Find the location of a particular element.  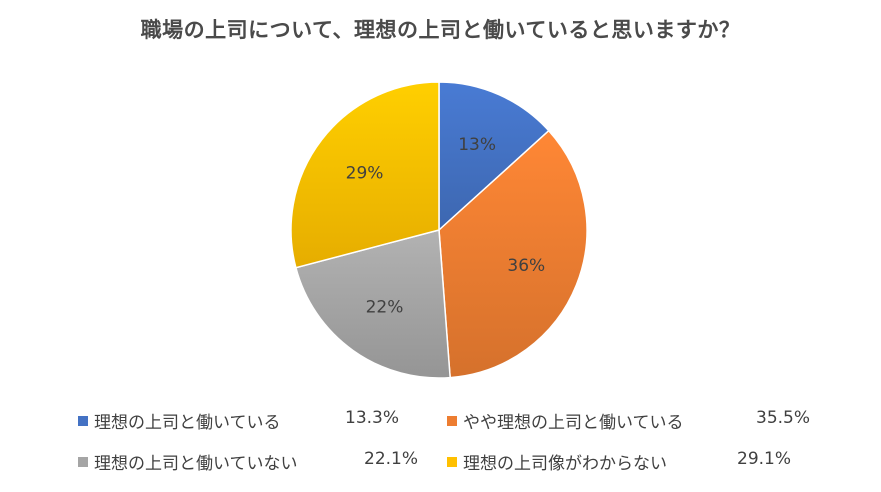

chart-title: 職場の上司について、理想の上司と働いていると思いますか？ is located at coordinates (440, 30).